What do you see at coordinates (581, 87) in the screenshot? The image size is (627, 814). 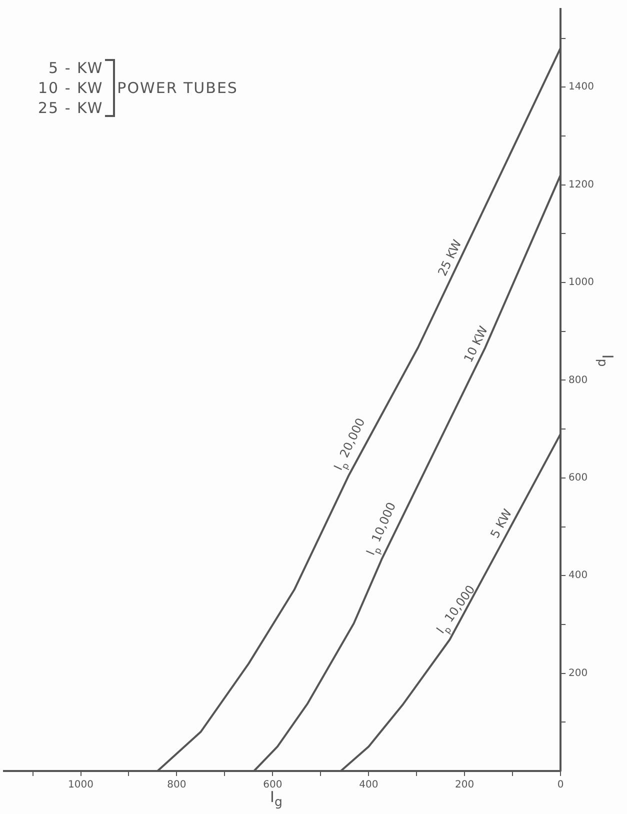 I see `y-tick-label: 1400` at bounding box center [581, 87].